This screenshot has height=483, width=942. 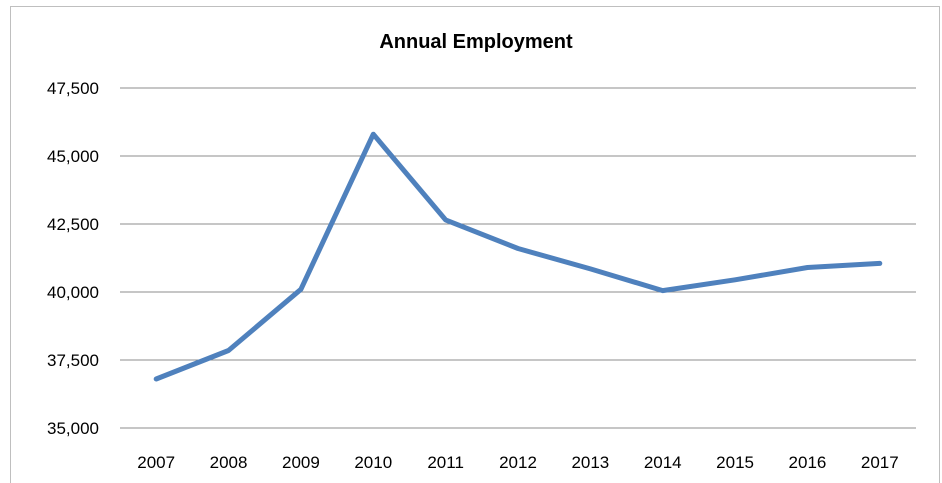 I want to click on x-tick-label: 2017, so click(x=880, y=462).